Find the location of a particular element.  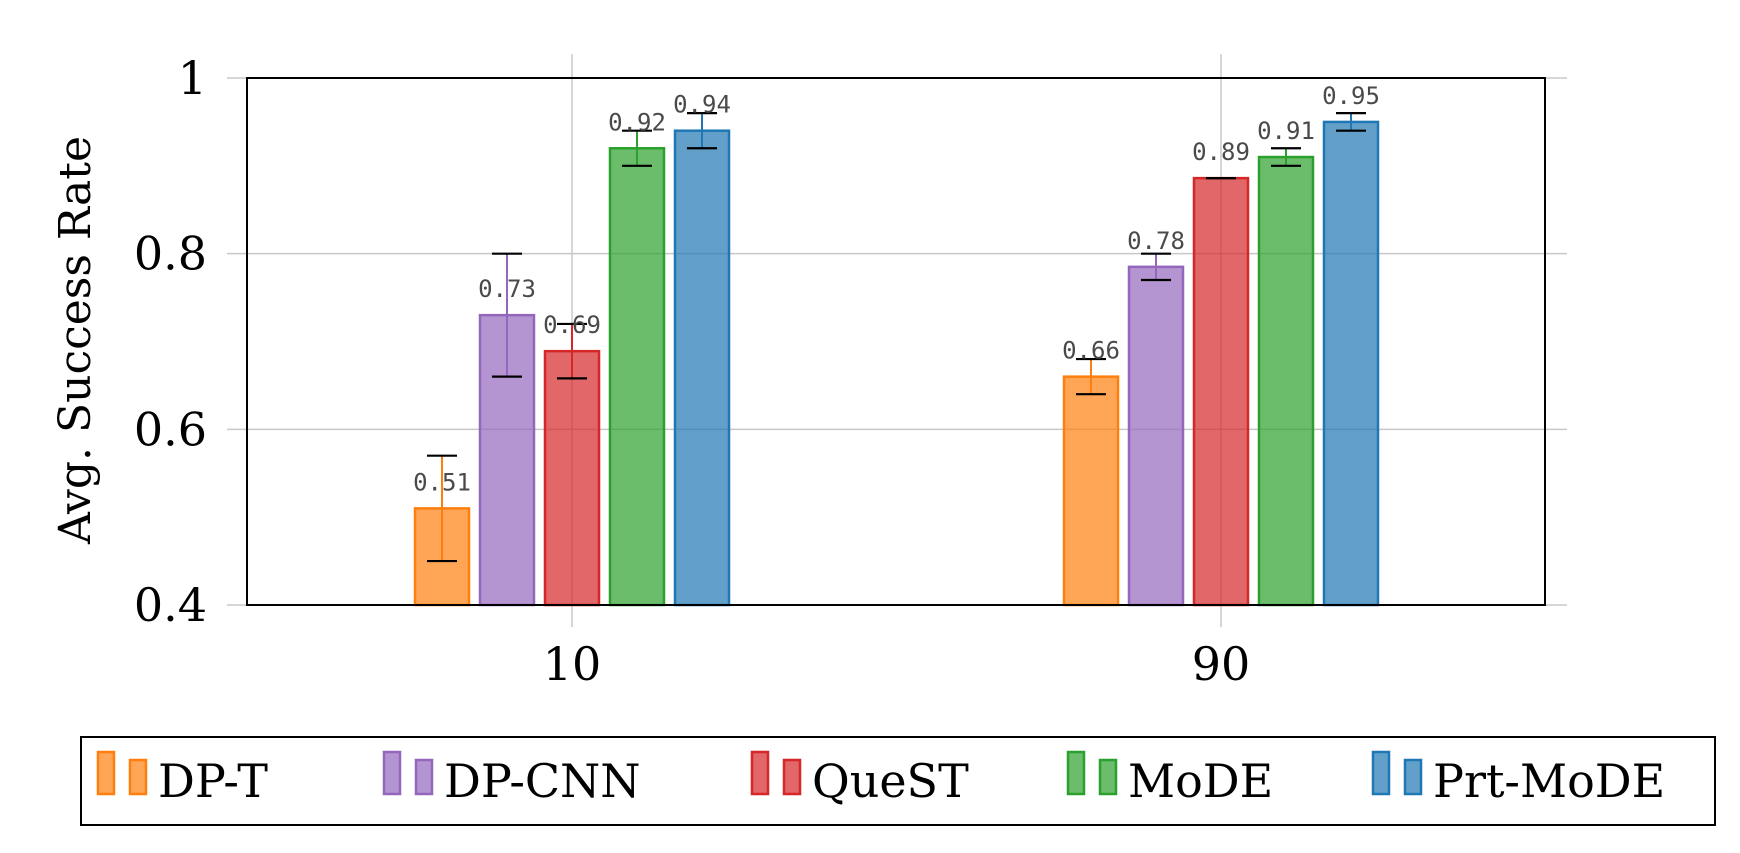

data-label-mode-90: 0.91 is located at coordinates (1286, 131).